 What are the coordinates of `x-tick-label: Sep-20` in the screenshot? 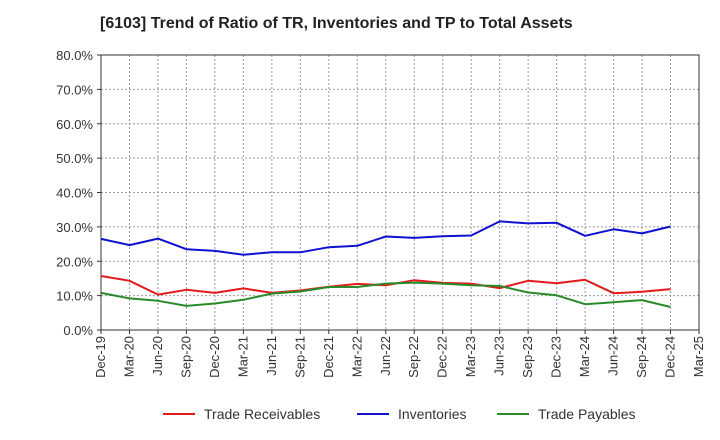 It's located at (185, 357).